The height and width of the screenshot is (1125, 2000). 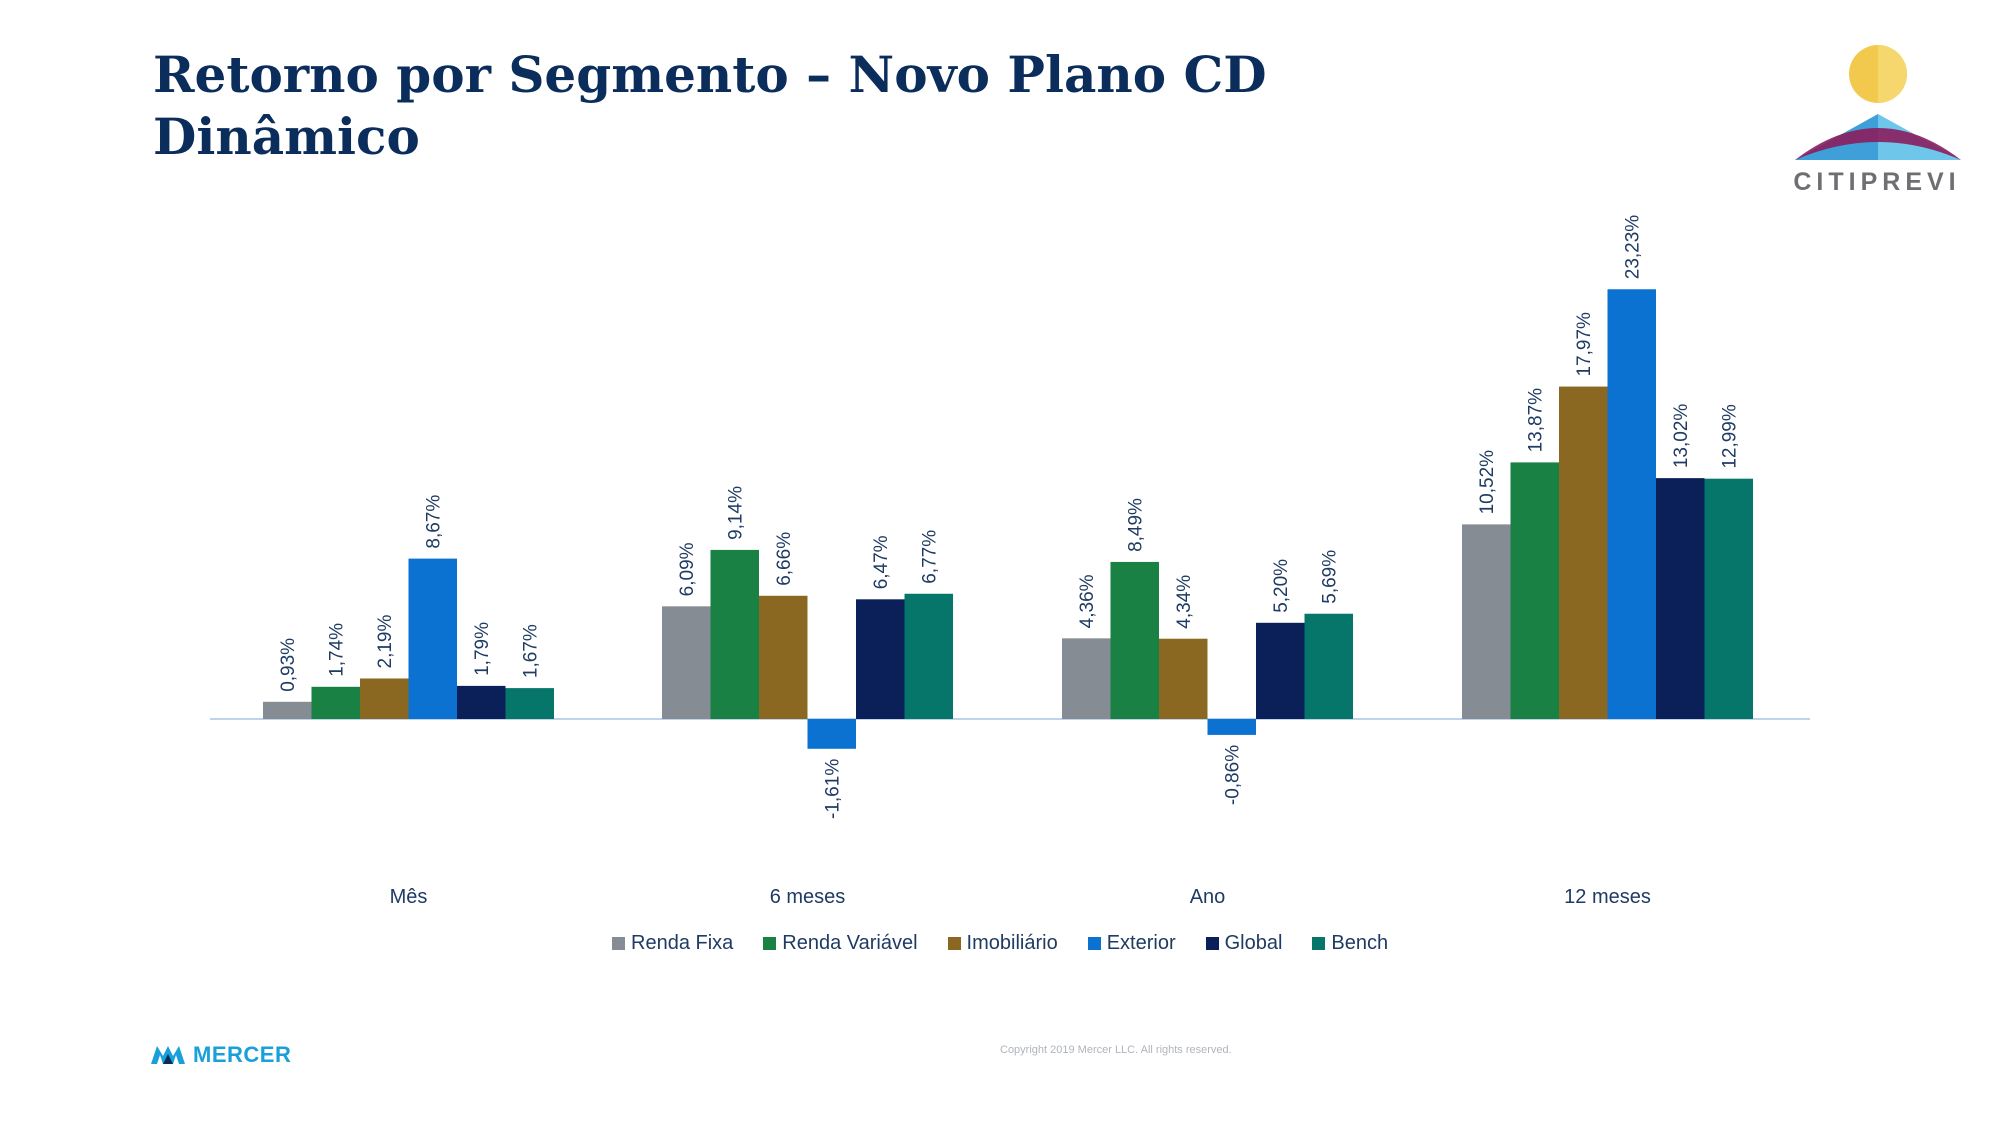 I want to click on data-label: 12,99%, so click(x=1730, y=436).